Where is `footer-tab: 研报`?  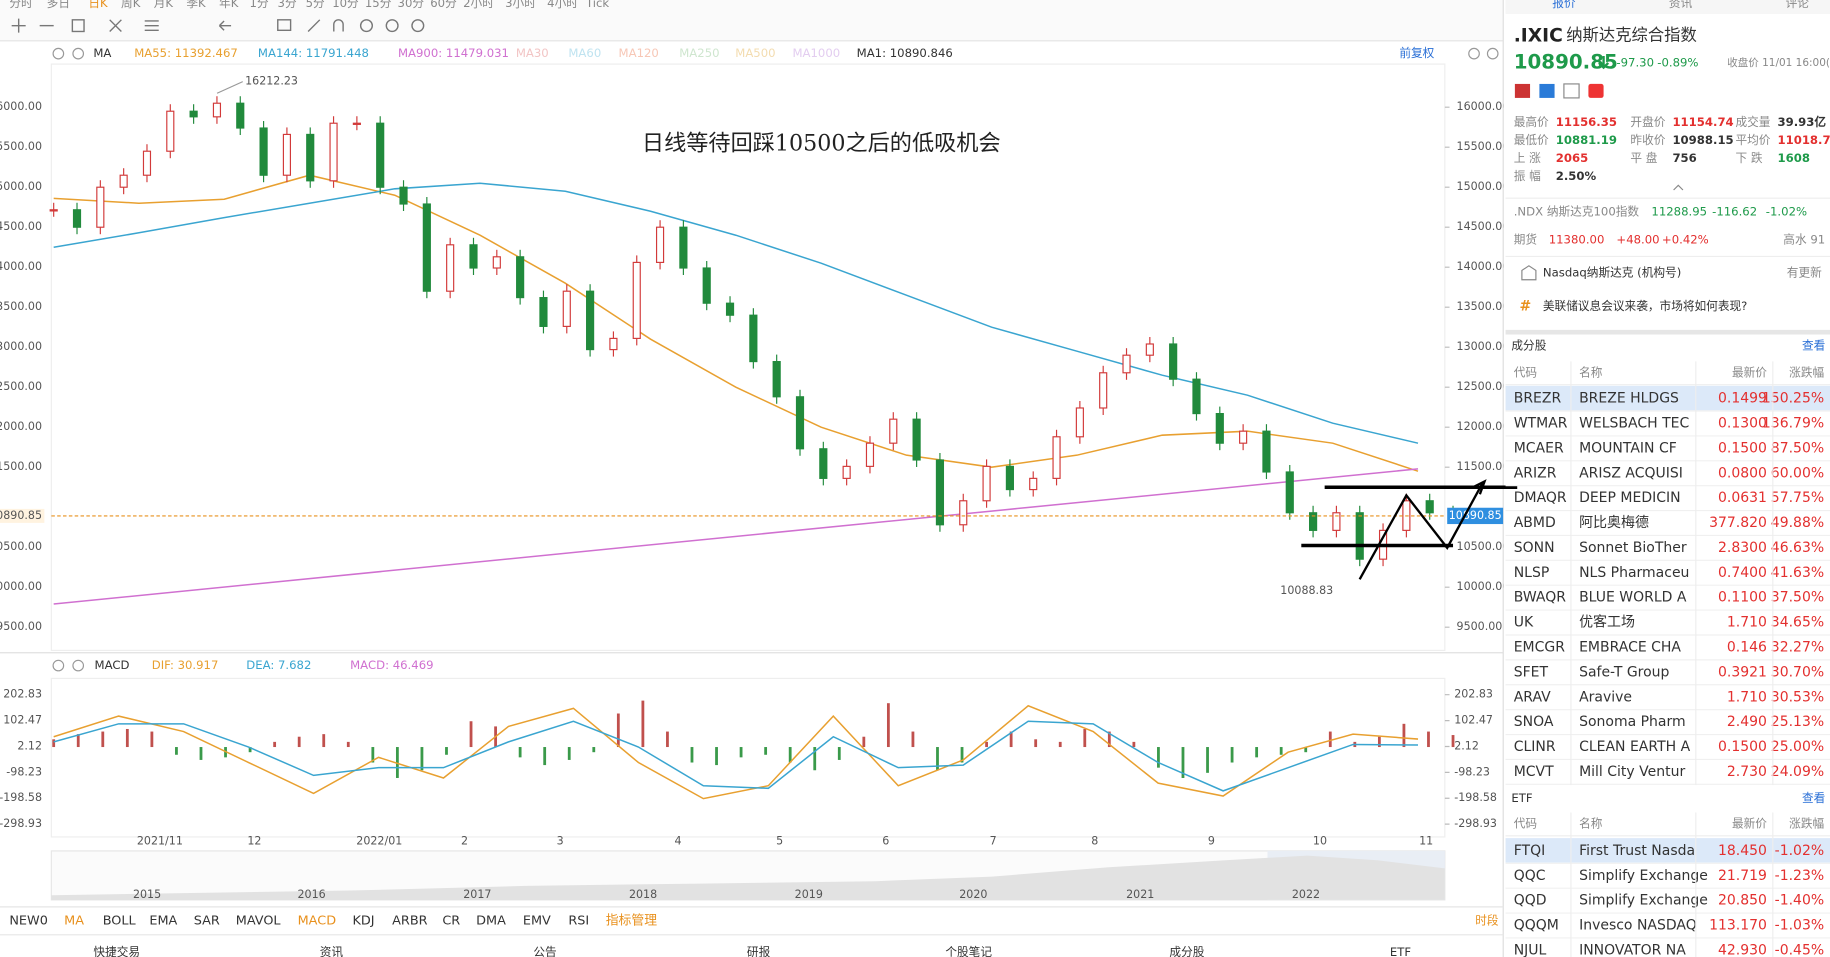 footer-tab: 研报 is located at coordinates (759, 951).